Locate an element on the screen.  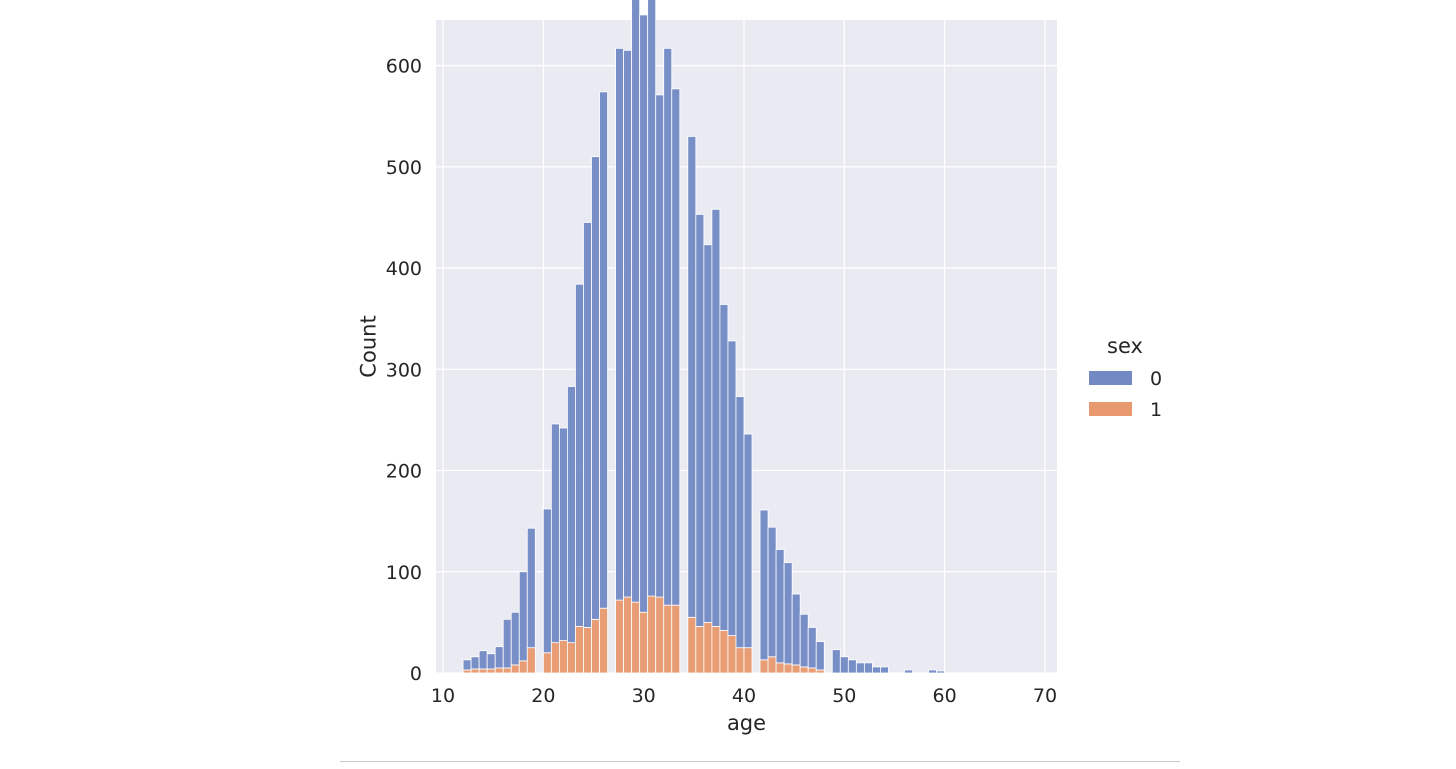
bottom-divider is located at coordinates (760, 761).